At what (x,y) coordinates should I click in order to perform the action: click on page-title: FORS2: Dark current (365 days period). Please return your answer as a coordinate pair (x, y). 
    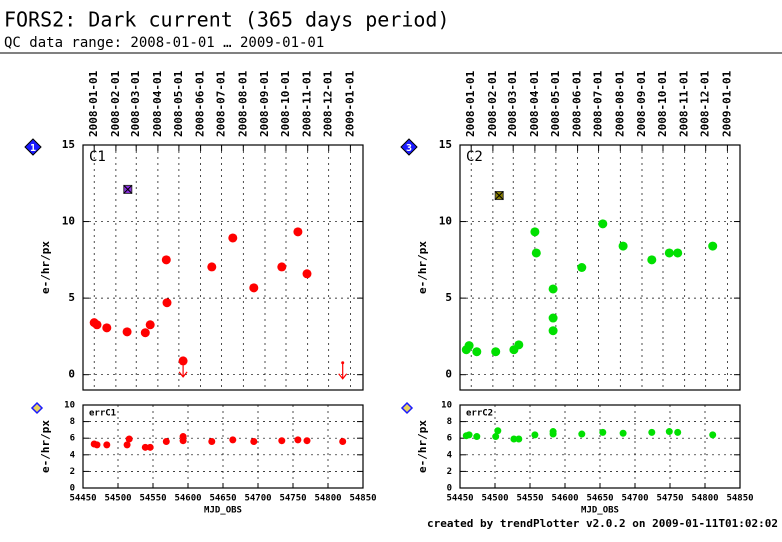
    Looking at the image, I should click on (227, 20).